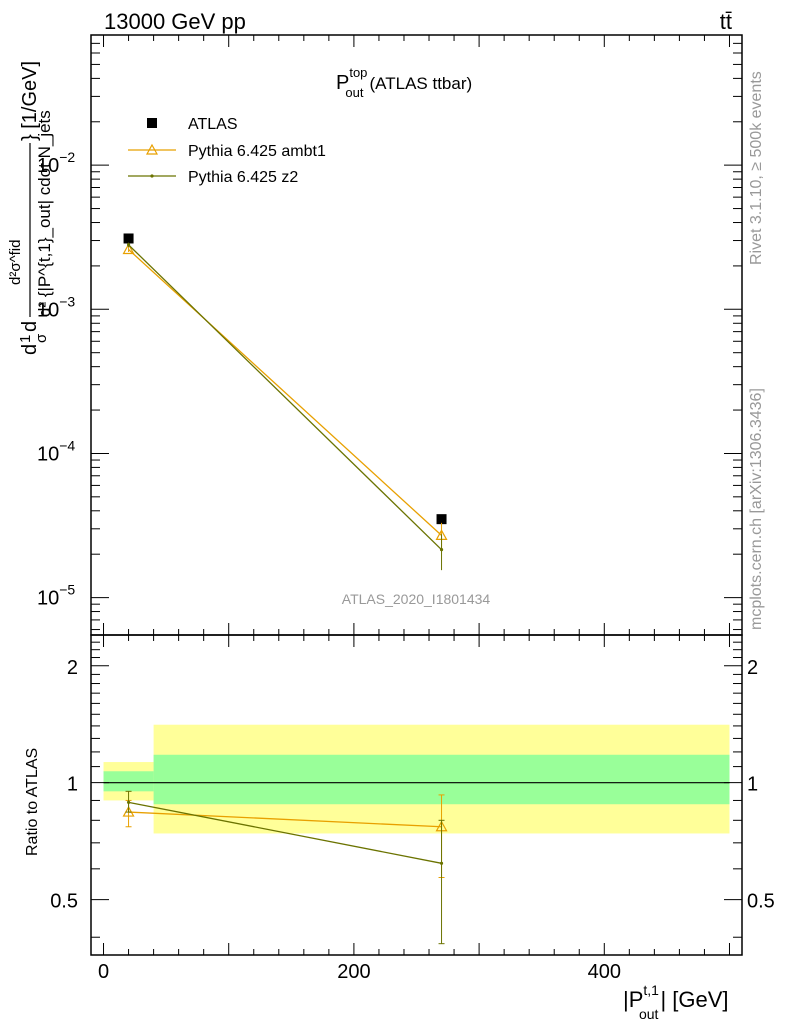 Image resolution: width=786 pixels, height=1024 pixels. I want to click on ylabel-d1: d, so click(30, 349).